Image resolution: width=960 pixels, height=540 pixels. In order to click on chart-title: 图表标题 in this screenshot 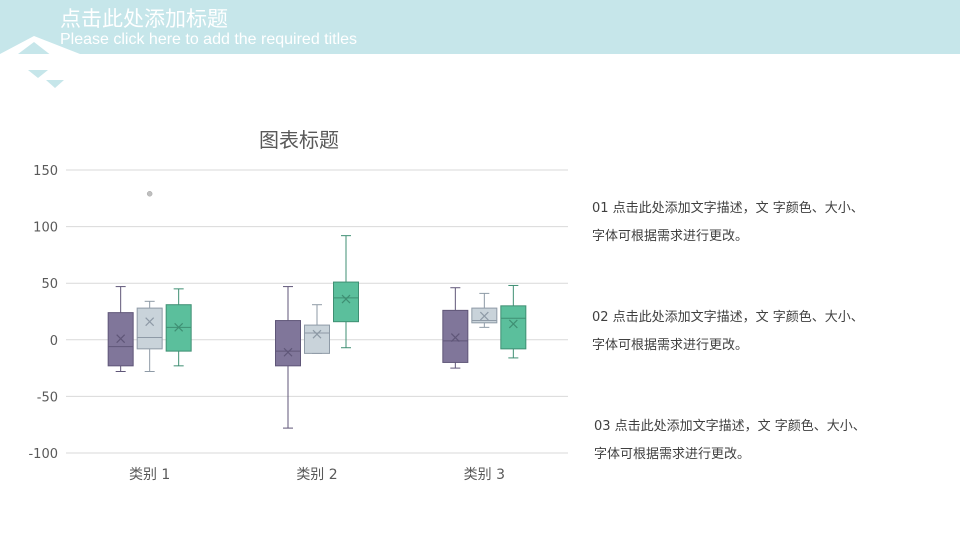, I will do `click(299, 140)`.